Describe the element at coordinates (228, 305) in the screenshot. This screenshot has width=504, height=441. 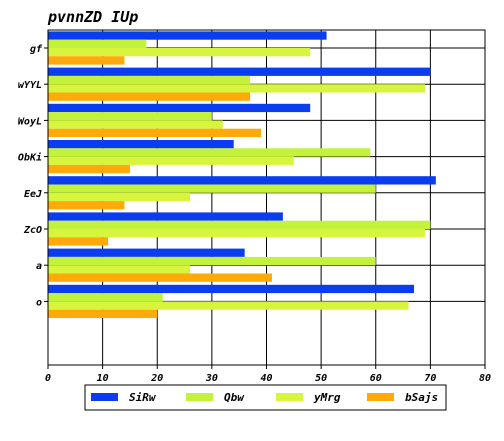
I see `bar-yMrg-o` at that location.